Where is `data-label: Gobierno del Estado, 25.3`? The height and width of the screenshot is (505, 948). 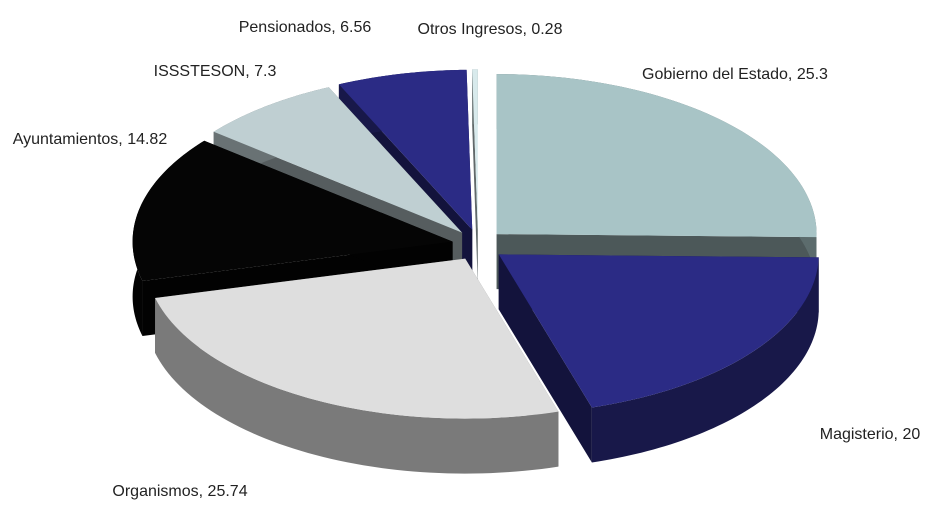
data-label: Gobierno del Estado, 25.3 is located at coordinates (735, 74).